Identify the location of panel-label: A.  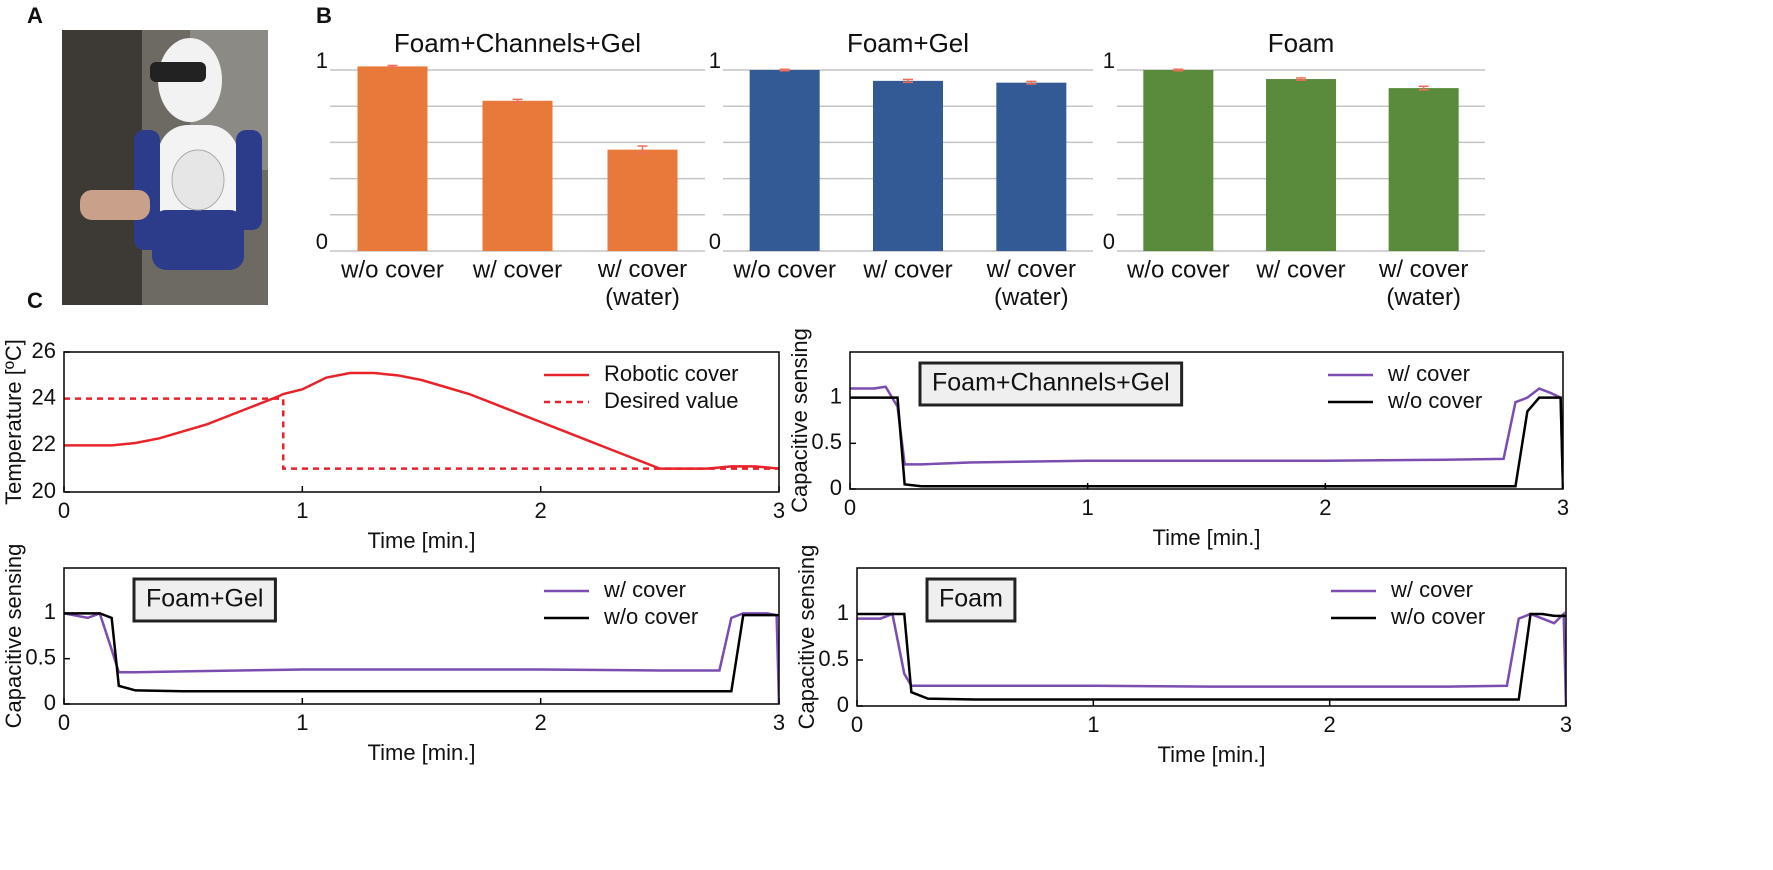
(35, 15).